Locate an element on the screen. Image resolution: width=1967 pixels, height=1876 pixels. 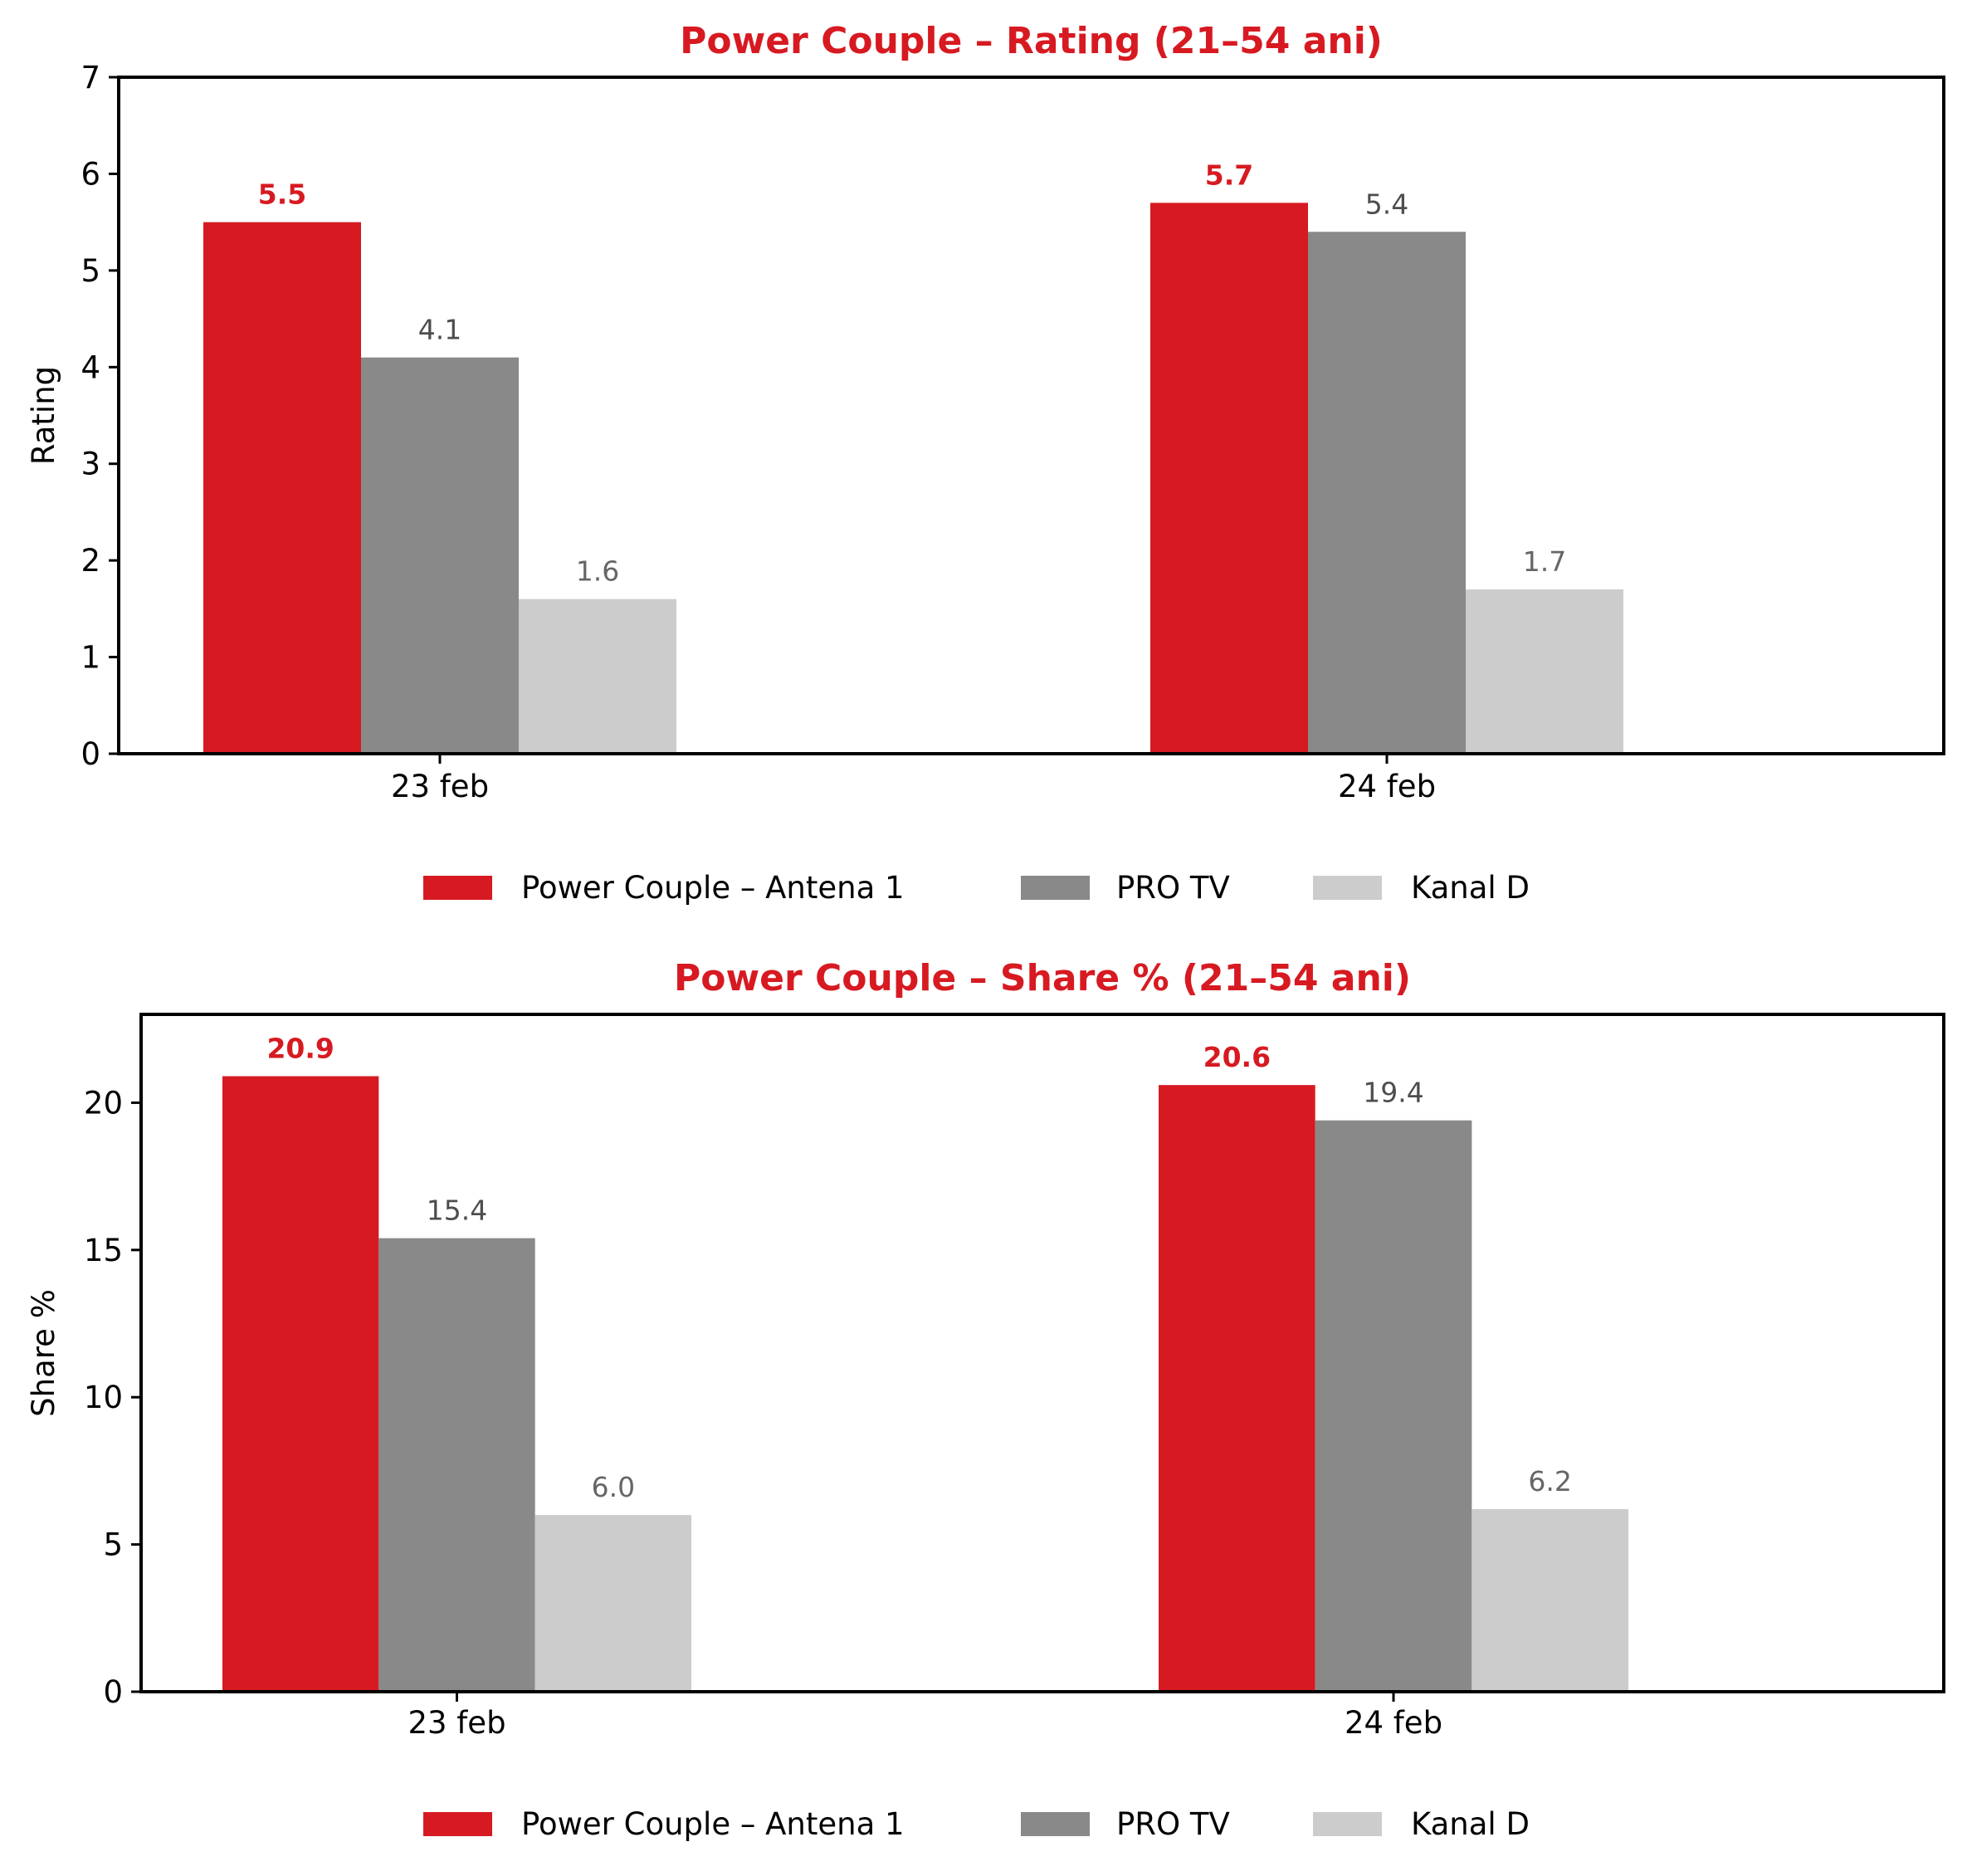
data-label: 1.7 is located at coordinates (1544, 562).